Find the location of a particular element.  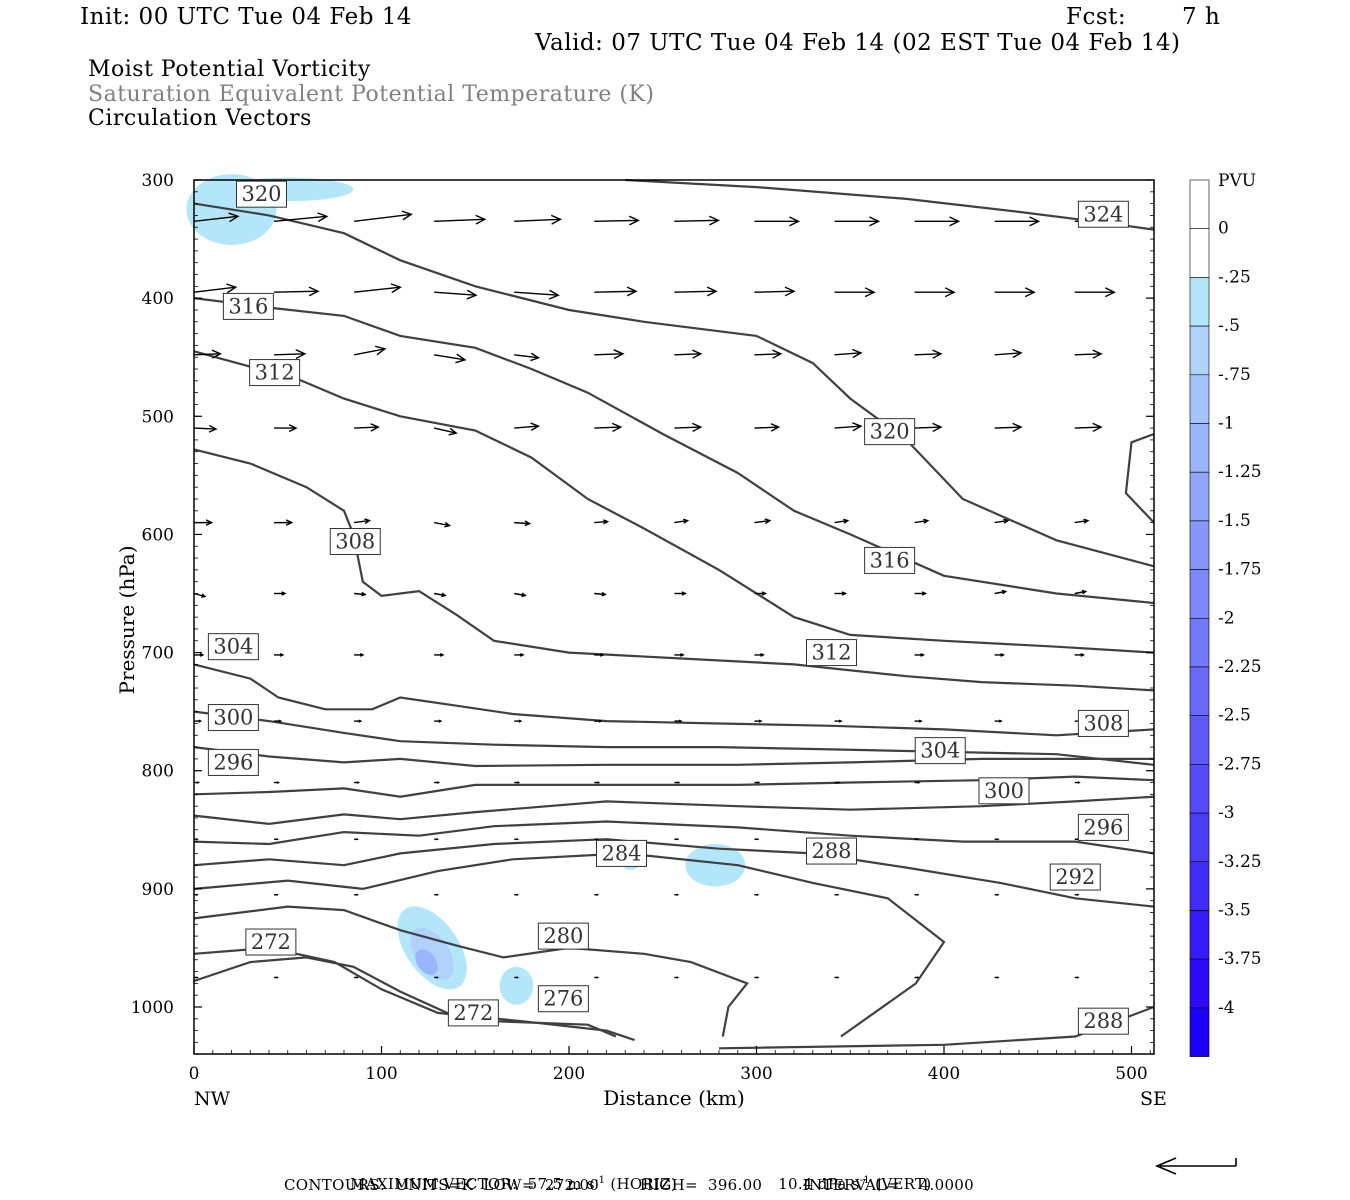

contour-label-288: 288 is located at coordinates (1103, 1021).